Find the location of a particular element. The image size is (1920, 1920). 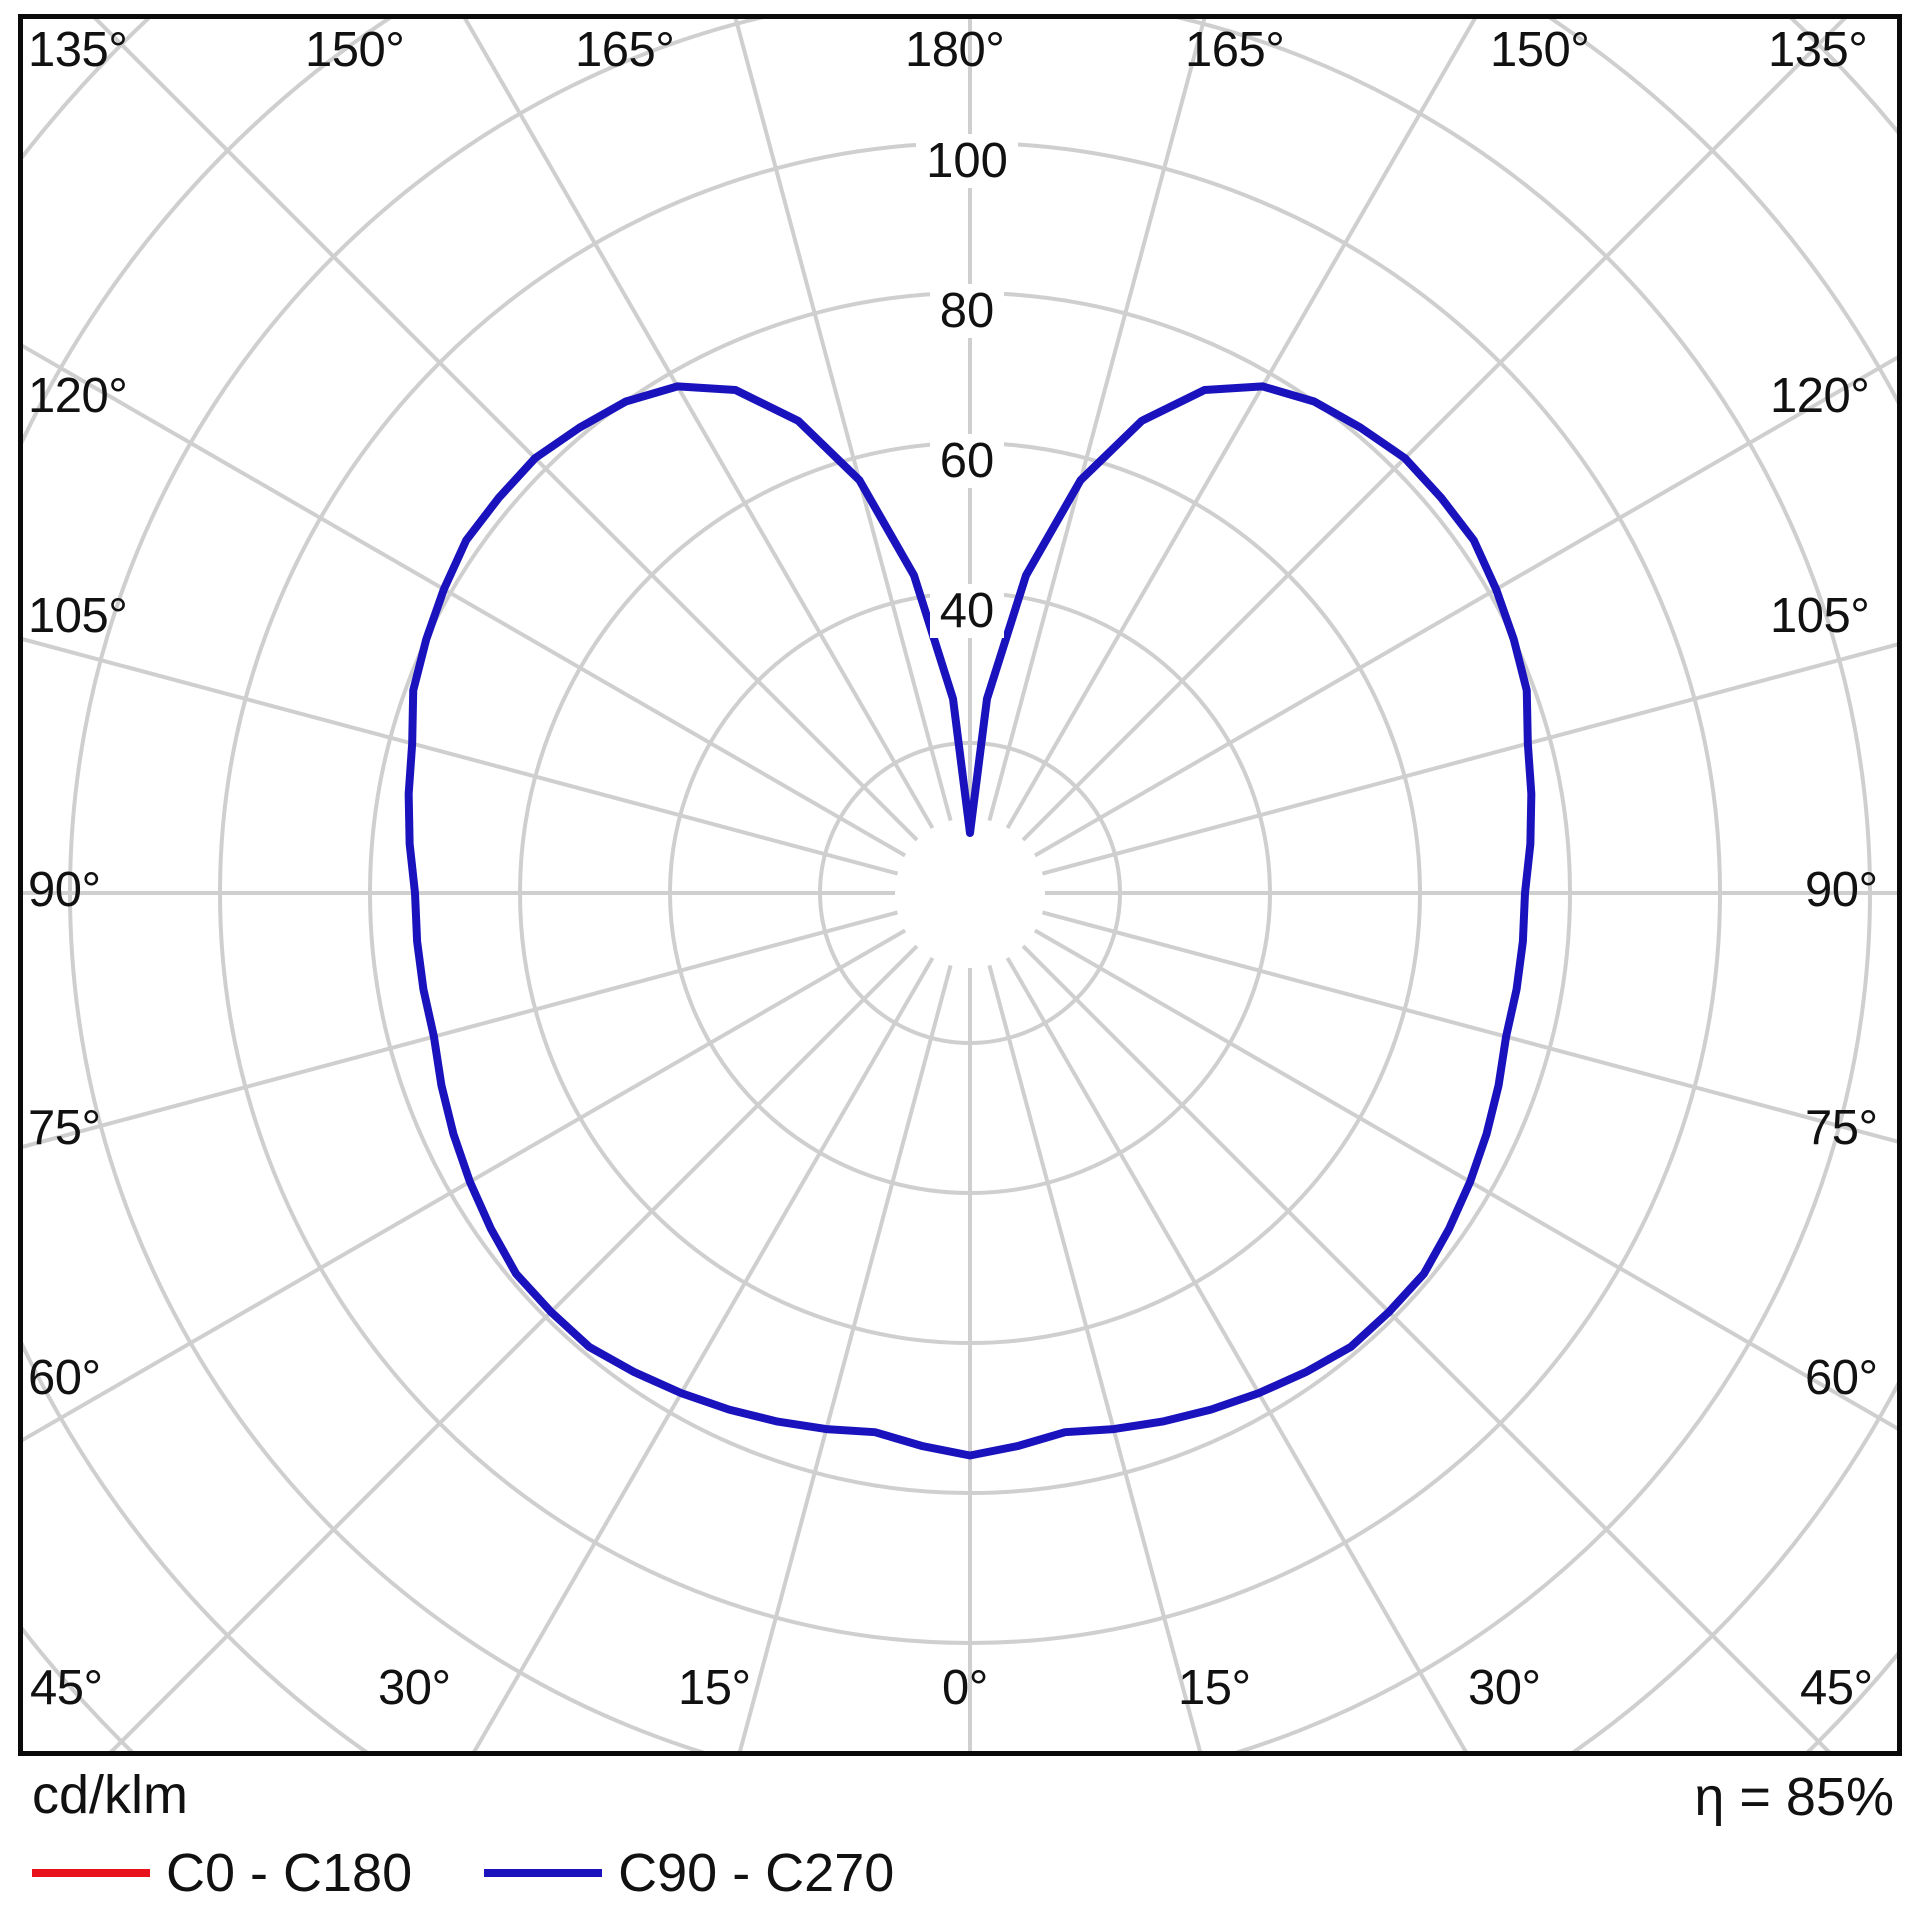

angle-label-right-1: 105° is located at coordinates (1820, 616).